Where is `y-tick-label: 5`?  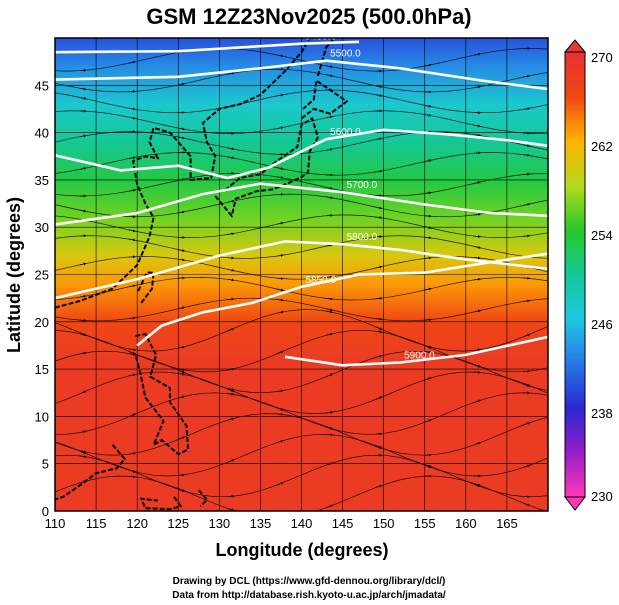
y-tick-label: 5 is located at coordinates (45, 464).